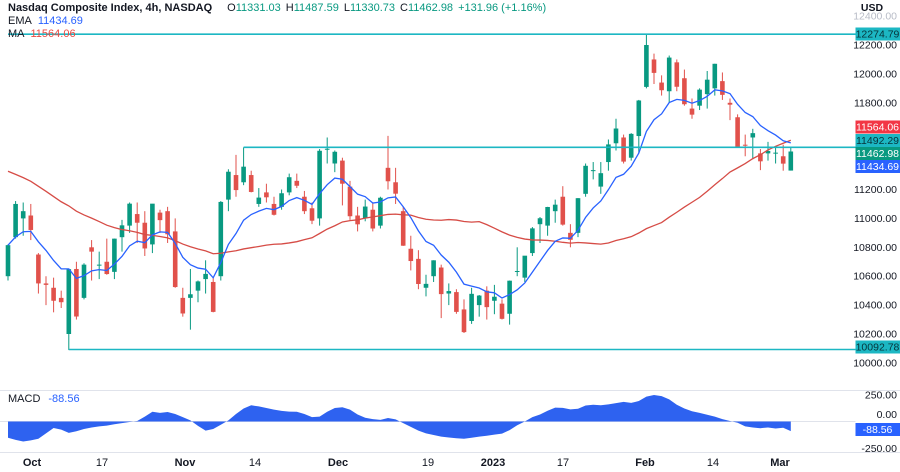 This screenshot has width=900, height=472. What do you see at coordinates (493, 463) in the screenshot?
I see `time-axis-label: 2023` at bounding box center [493, 463].